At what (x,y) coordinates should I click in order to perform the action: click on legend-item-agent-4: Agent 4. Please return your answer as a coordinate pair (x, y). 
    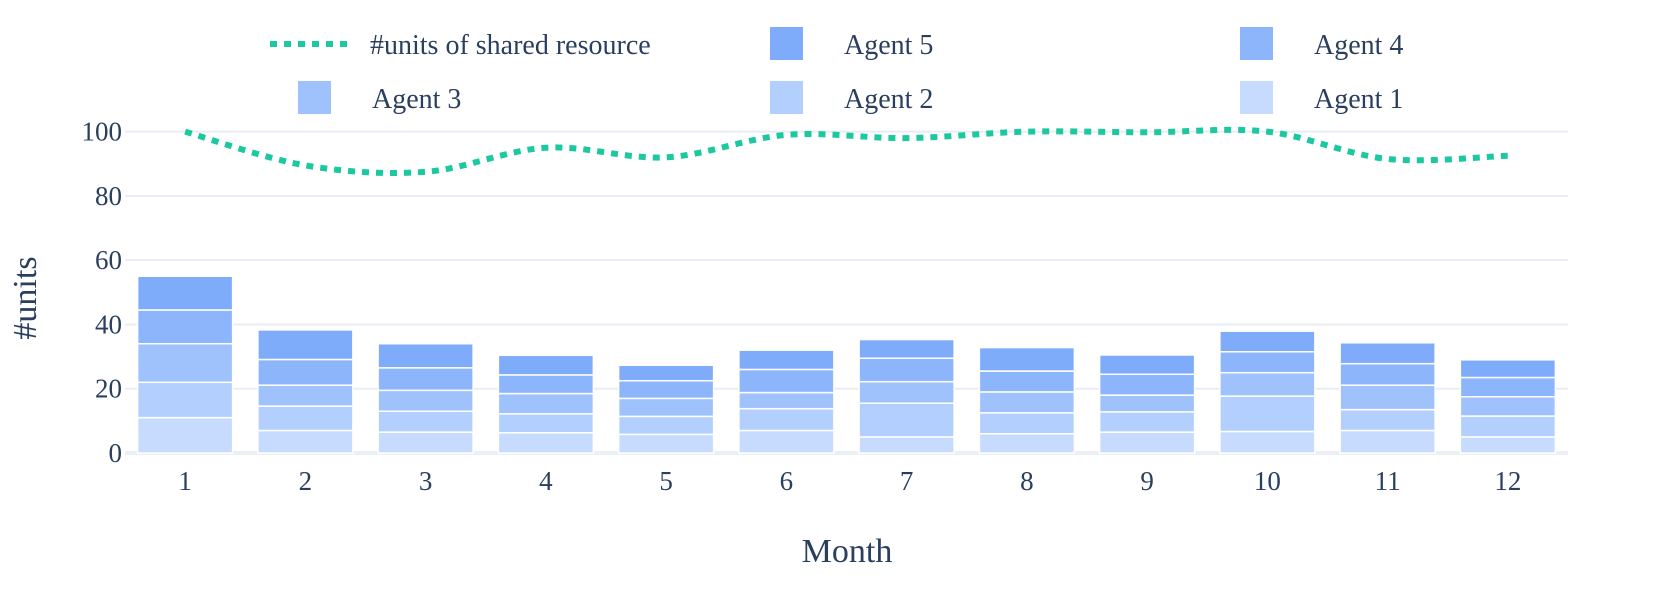
    Looking at the image, I should click on (1321, 44).